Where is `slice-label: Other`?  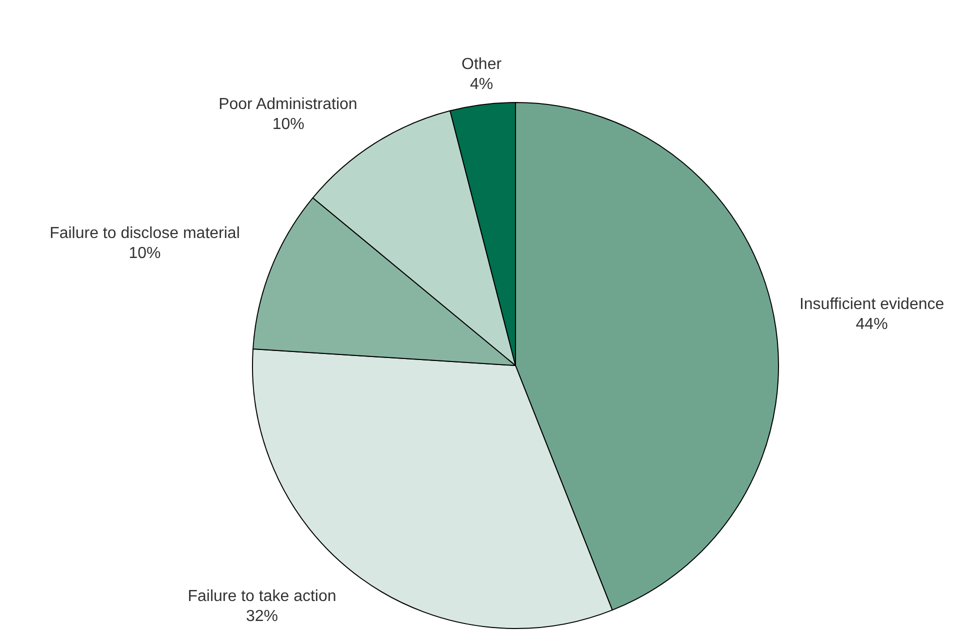
slice-label: Other is located at coordinates (482, 65).